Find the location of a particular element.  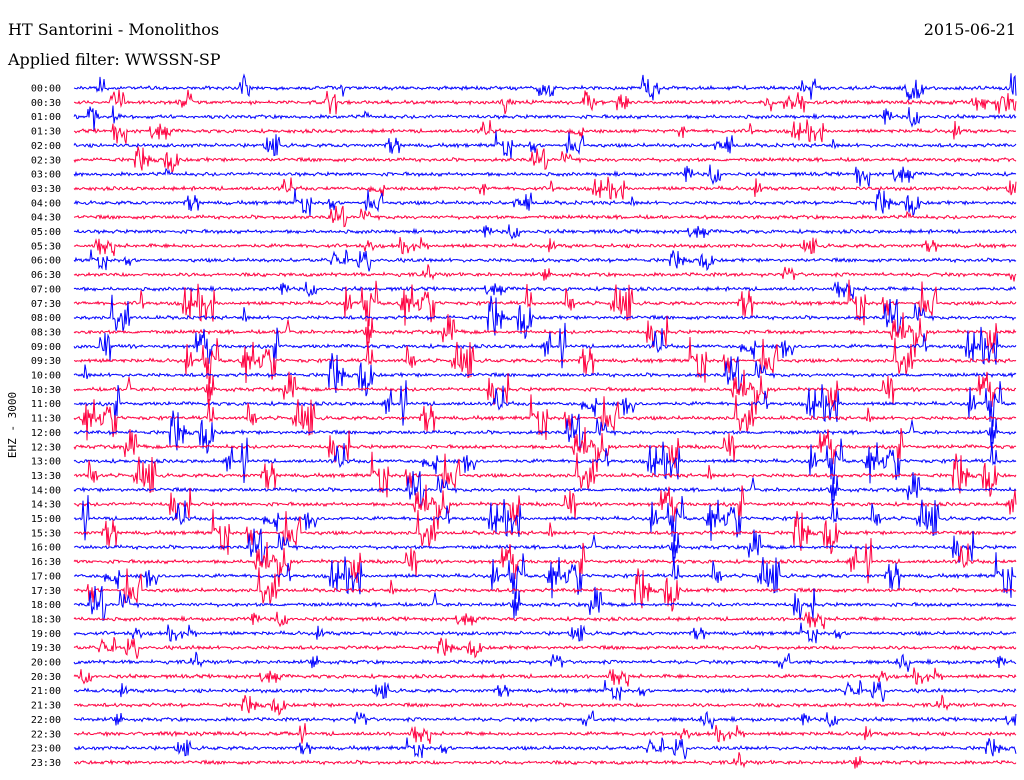

row-time-label: 05:00 is located at coordinates (46, 232).